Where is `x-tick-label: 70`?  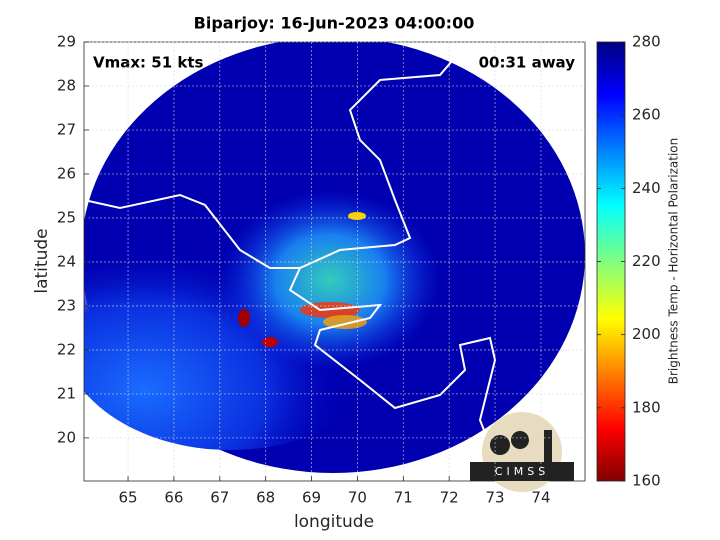 x-tick-label: 70 is located at coordinates (357, 498).